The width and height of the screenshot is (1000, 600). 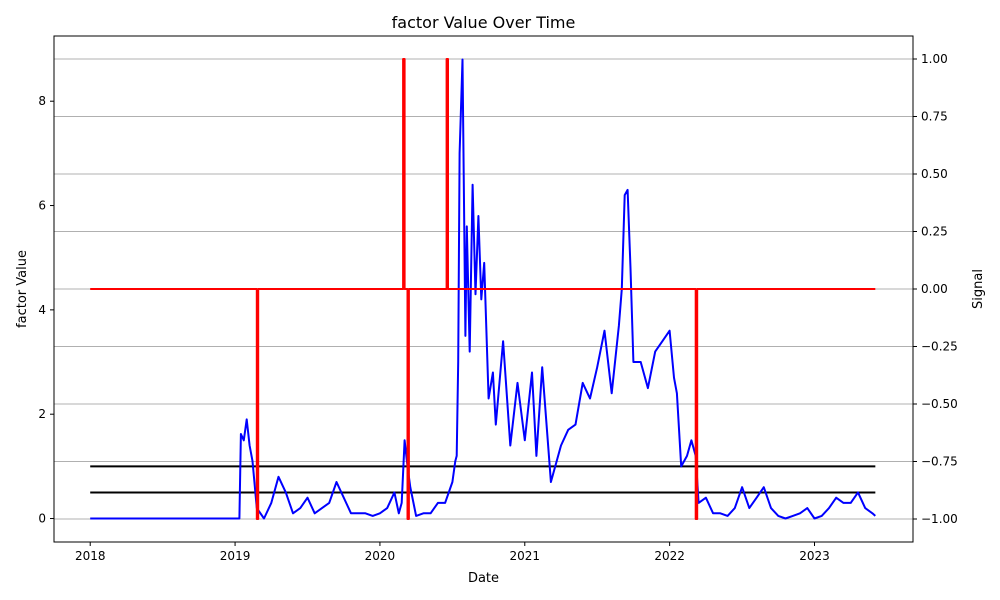 What do you see at coordinates (380, 556) in the screenshot?
I see `x-tick-label-2: 2020` at bounding box center [380, 556].